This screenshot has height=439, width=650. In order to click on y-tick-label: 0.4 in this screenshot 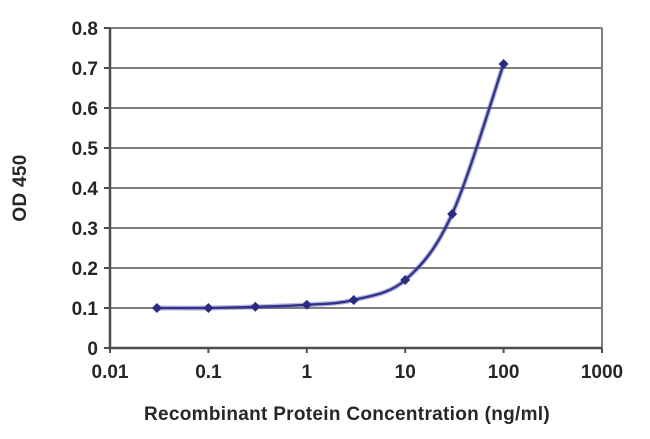, I will do `click(85, 189)`.